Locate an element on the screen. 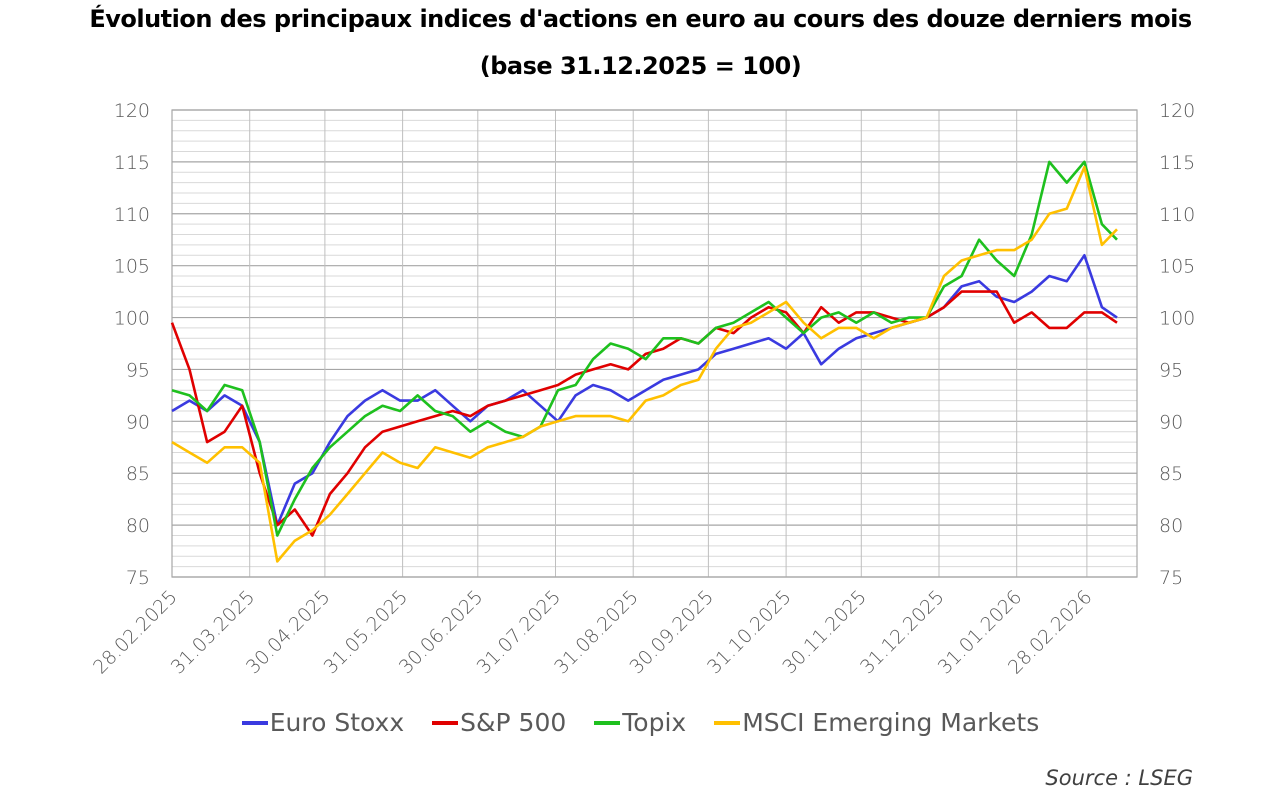  legend-item-msci-em: MSCI Emerging Markets is located at coordinates (876, 722).